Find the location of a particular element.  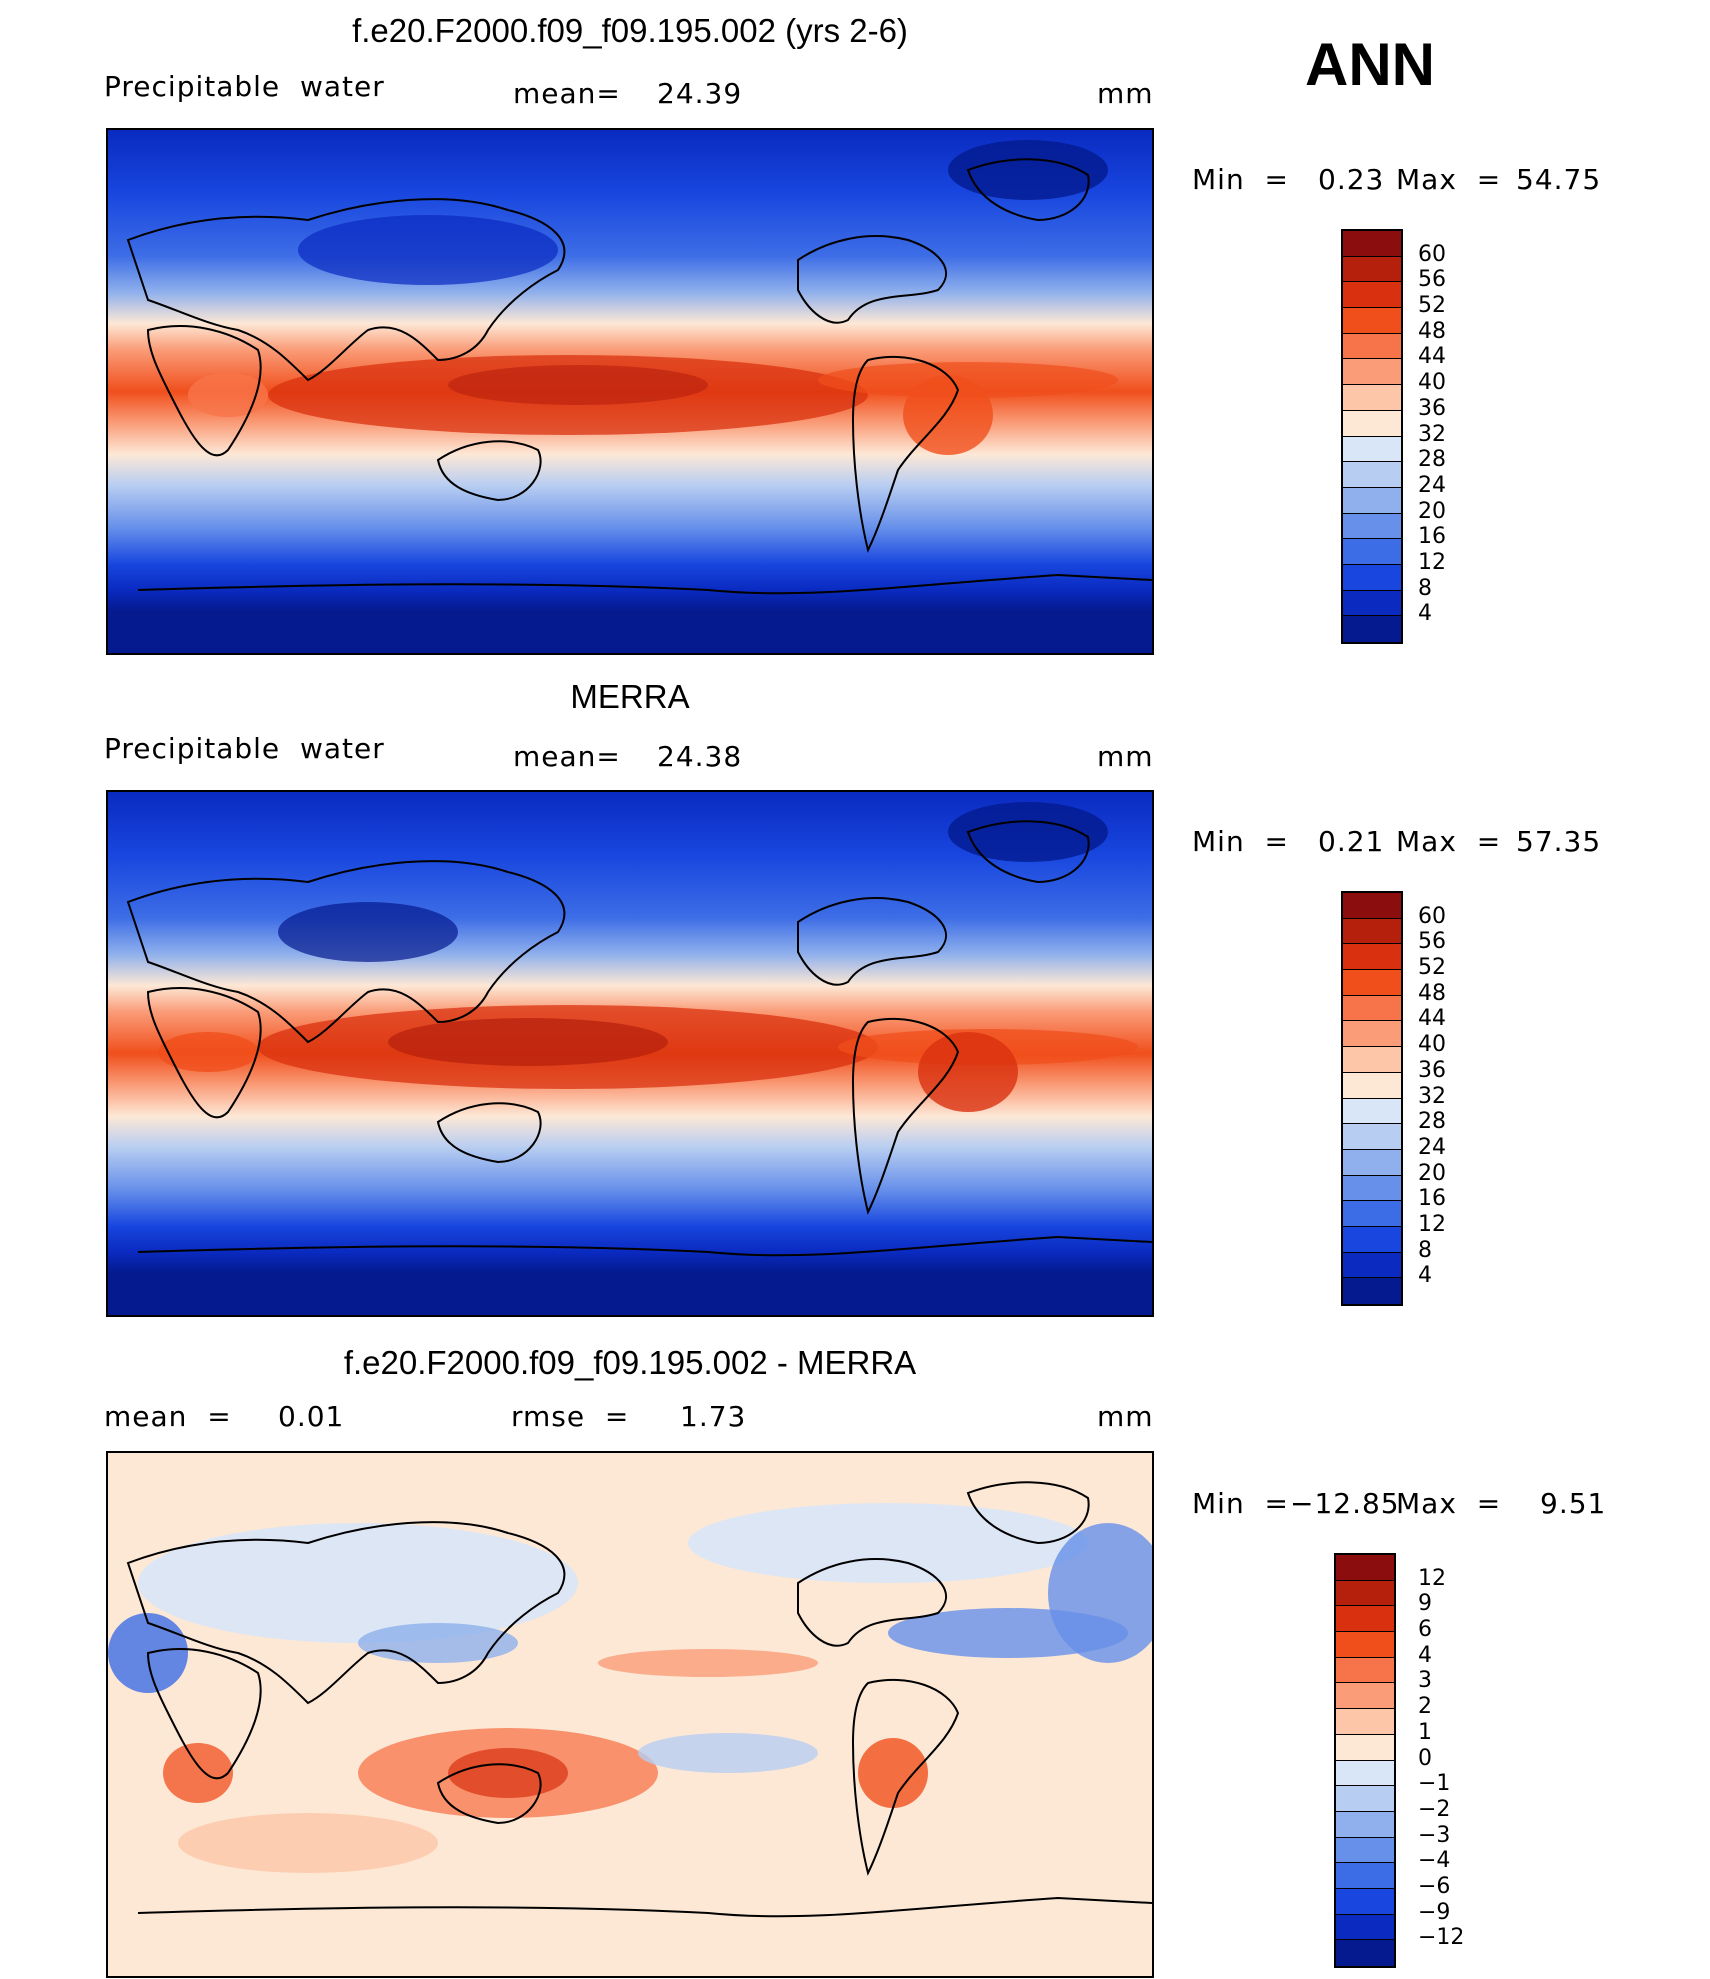

panel-3-colorbar-ticks: 12 9 6 4 3 2 1 0 −1 −2 −3 −4 −6 −9 −12 is located at coordinates (1448, 1760).